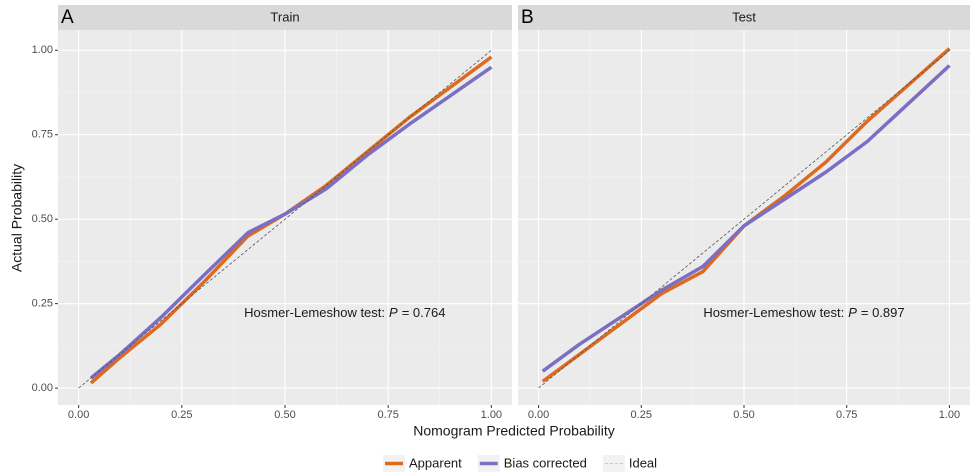  I want to click on strip-title: Test, so click(744, 16).